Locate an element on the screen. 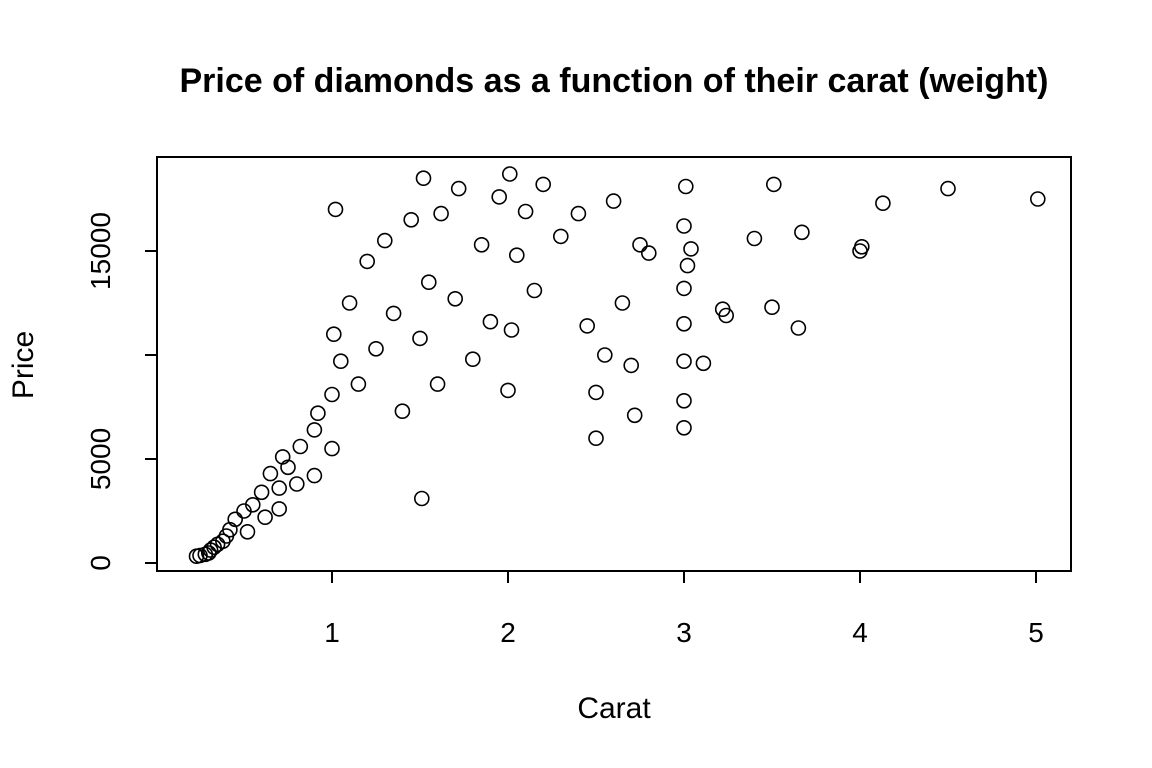 This screenshot has height=768, width=1152. y-axis: 0 5000 15000 is located at coordinates (121, 391).